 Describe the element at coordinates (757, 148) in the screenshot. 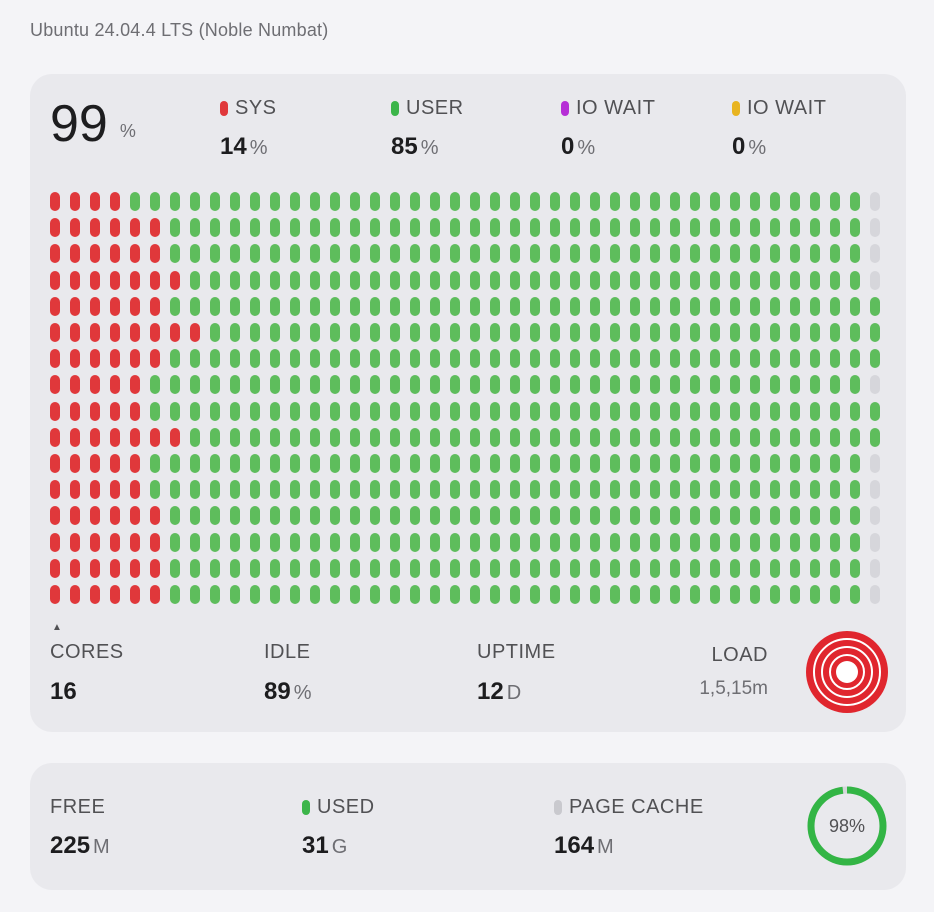

I see `stat-iowait-2-unit: %` at that location.